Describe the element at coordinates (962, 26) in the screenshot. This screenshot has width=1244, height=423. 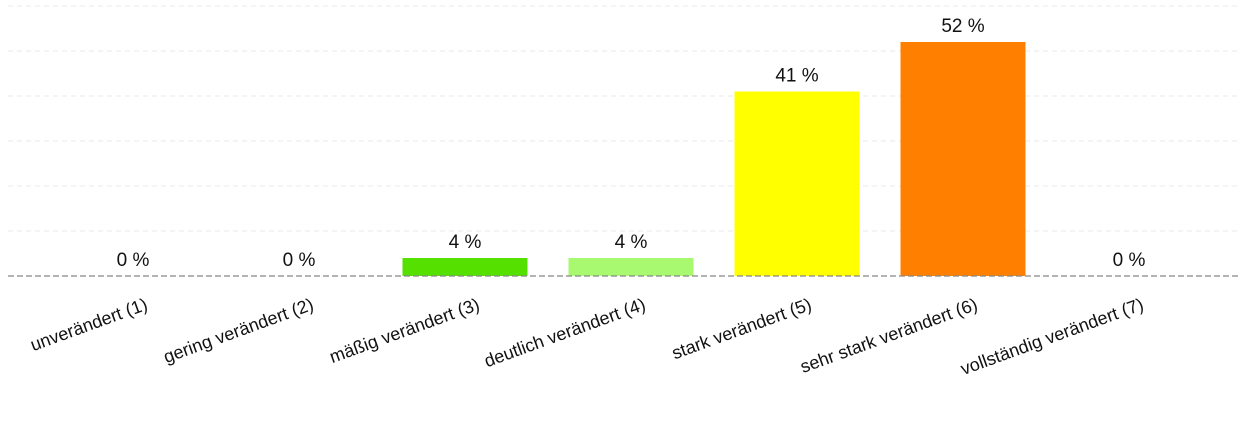
I see `bar-value-label: 52 %` at that location.